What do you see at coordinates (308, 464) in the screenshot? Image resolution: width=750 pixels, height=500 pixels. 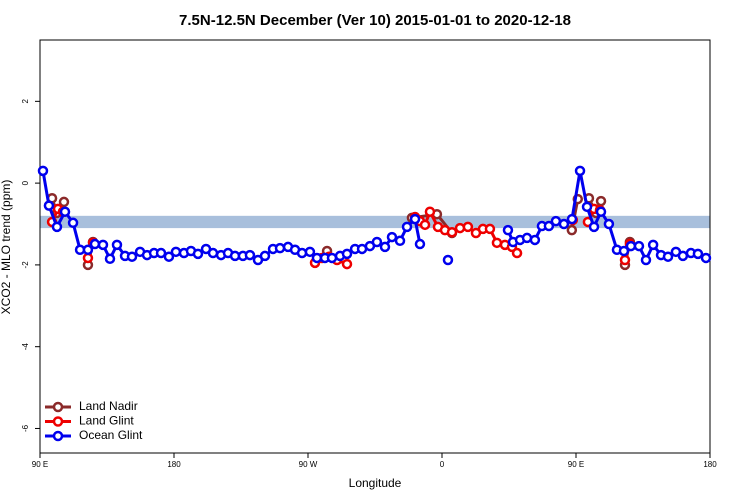 I see `x-tick-label: 90 W` at bounding box center [308, 464].